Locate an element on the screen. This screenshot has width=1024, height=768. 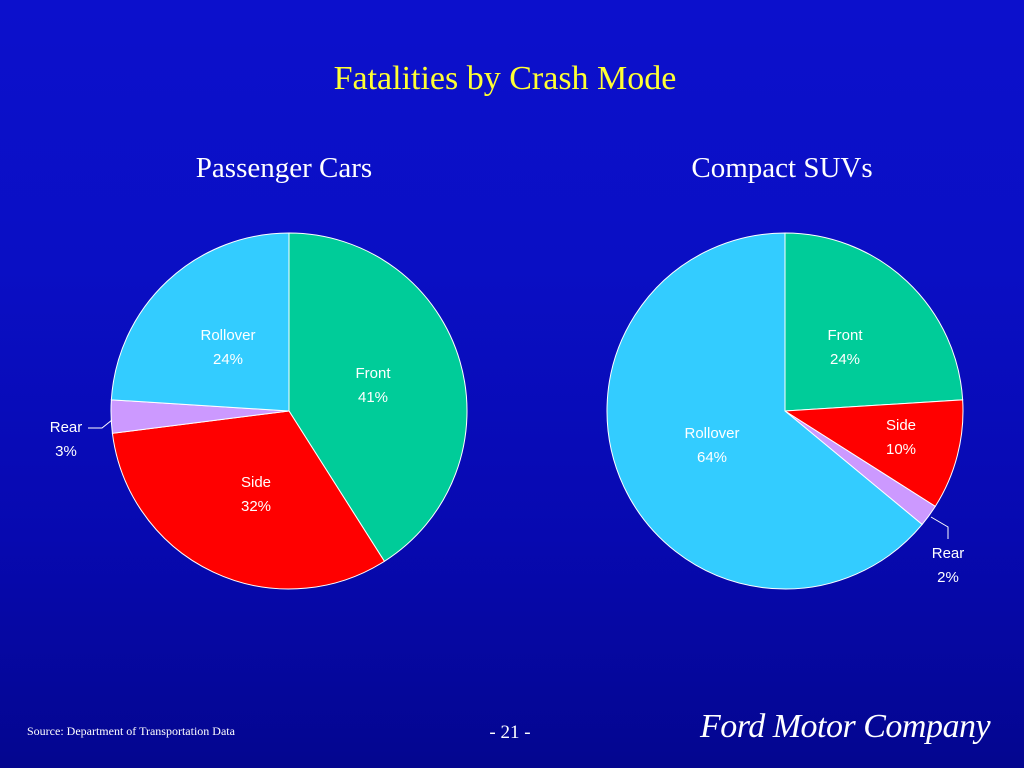
slide-title: Fatalities by Crash Mode is located at coordinates (505, 78).